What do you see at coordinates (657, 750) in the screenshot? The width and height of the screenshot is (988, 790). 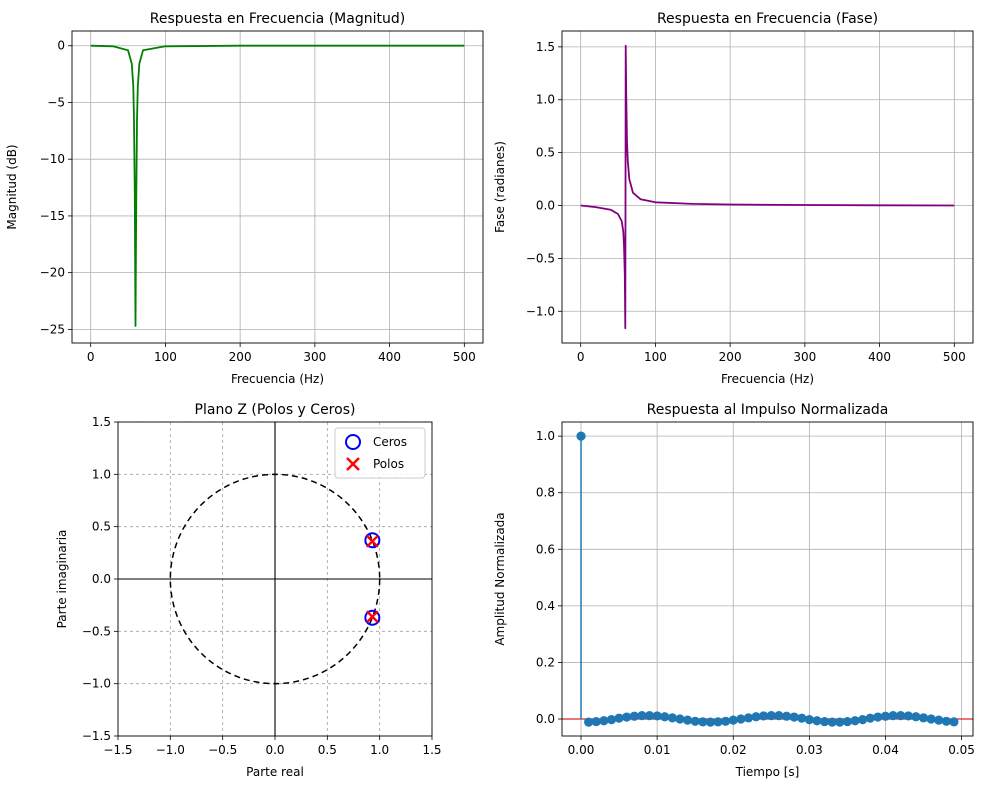 I see `x-tick-label: 0.01` at bounding box center [657, 750].